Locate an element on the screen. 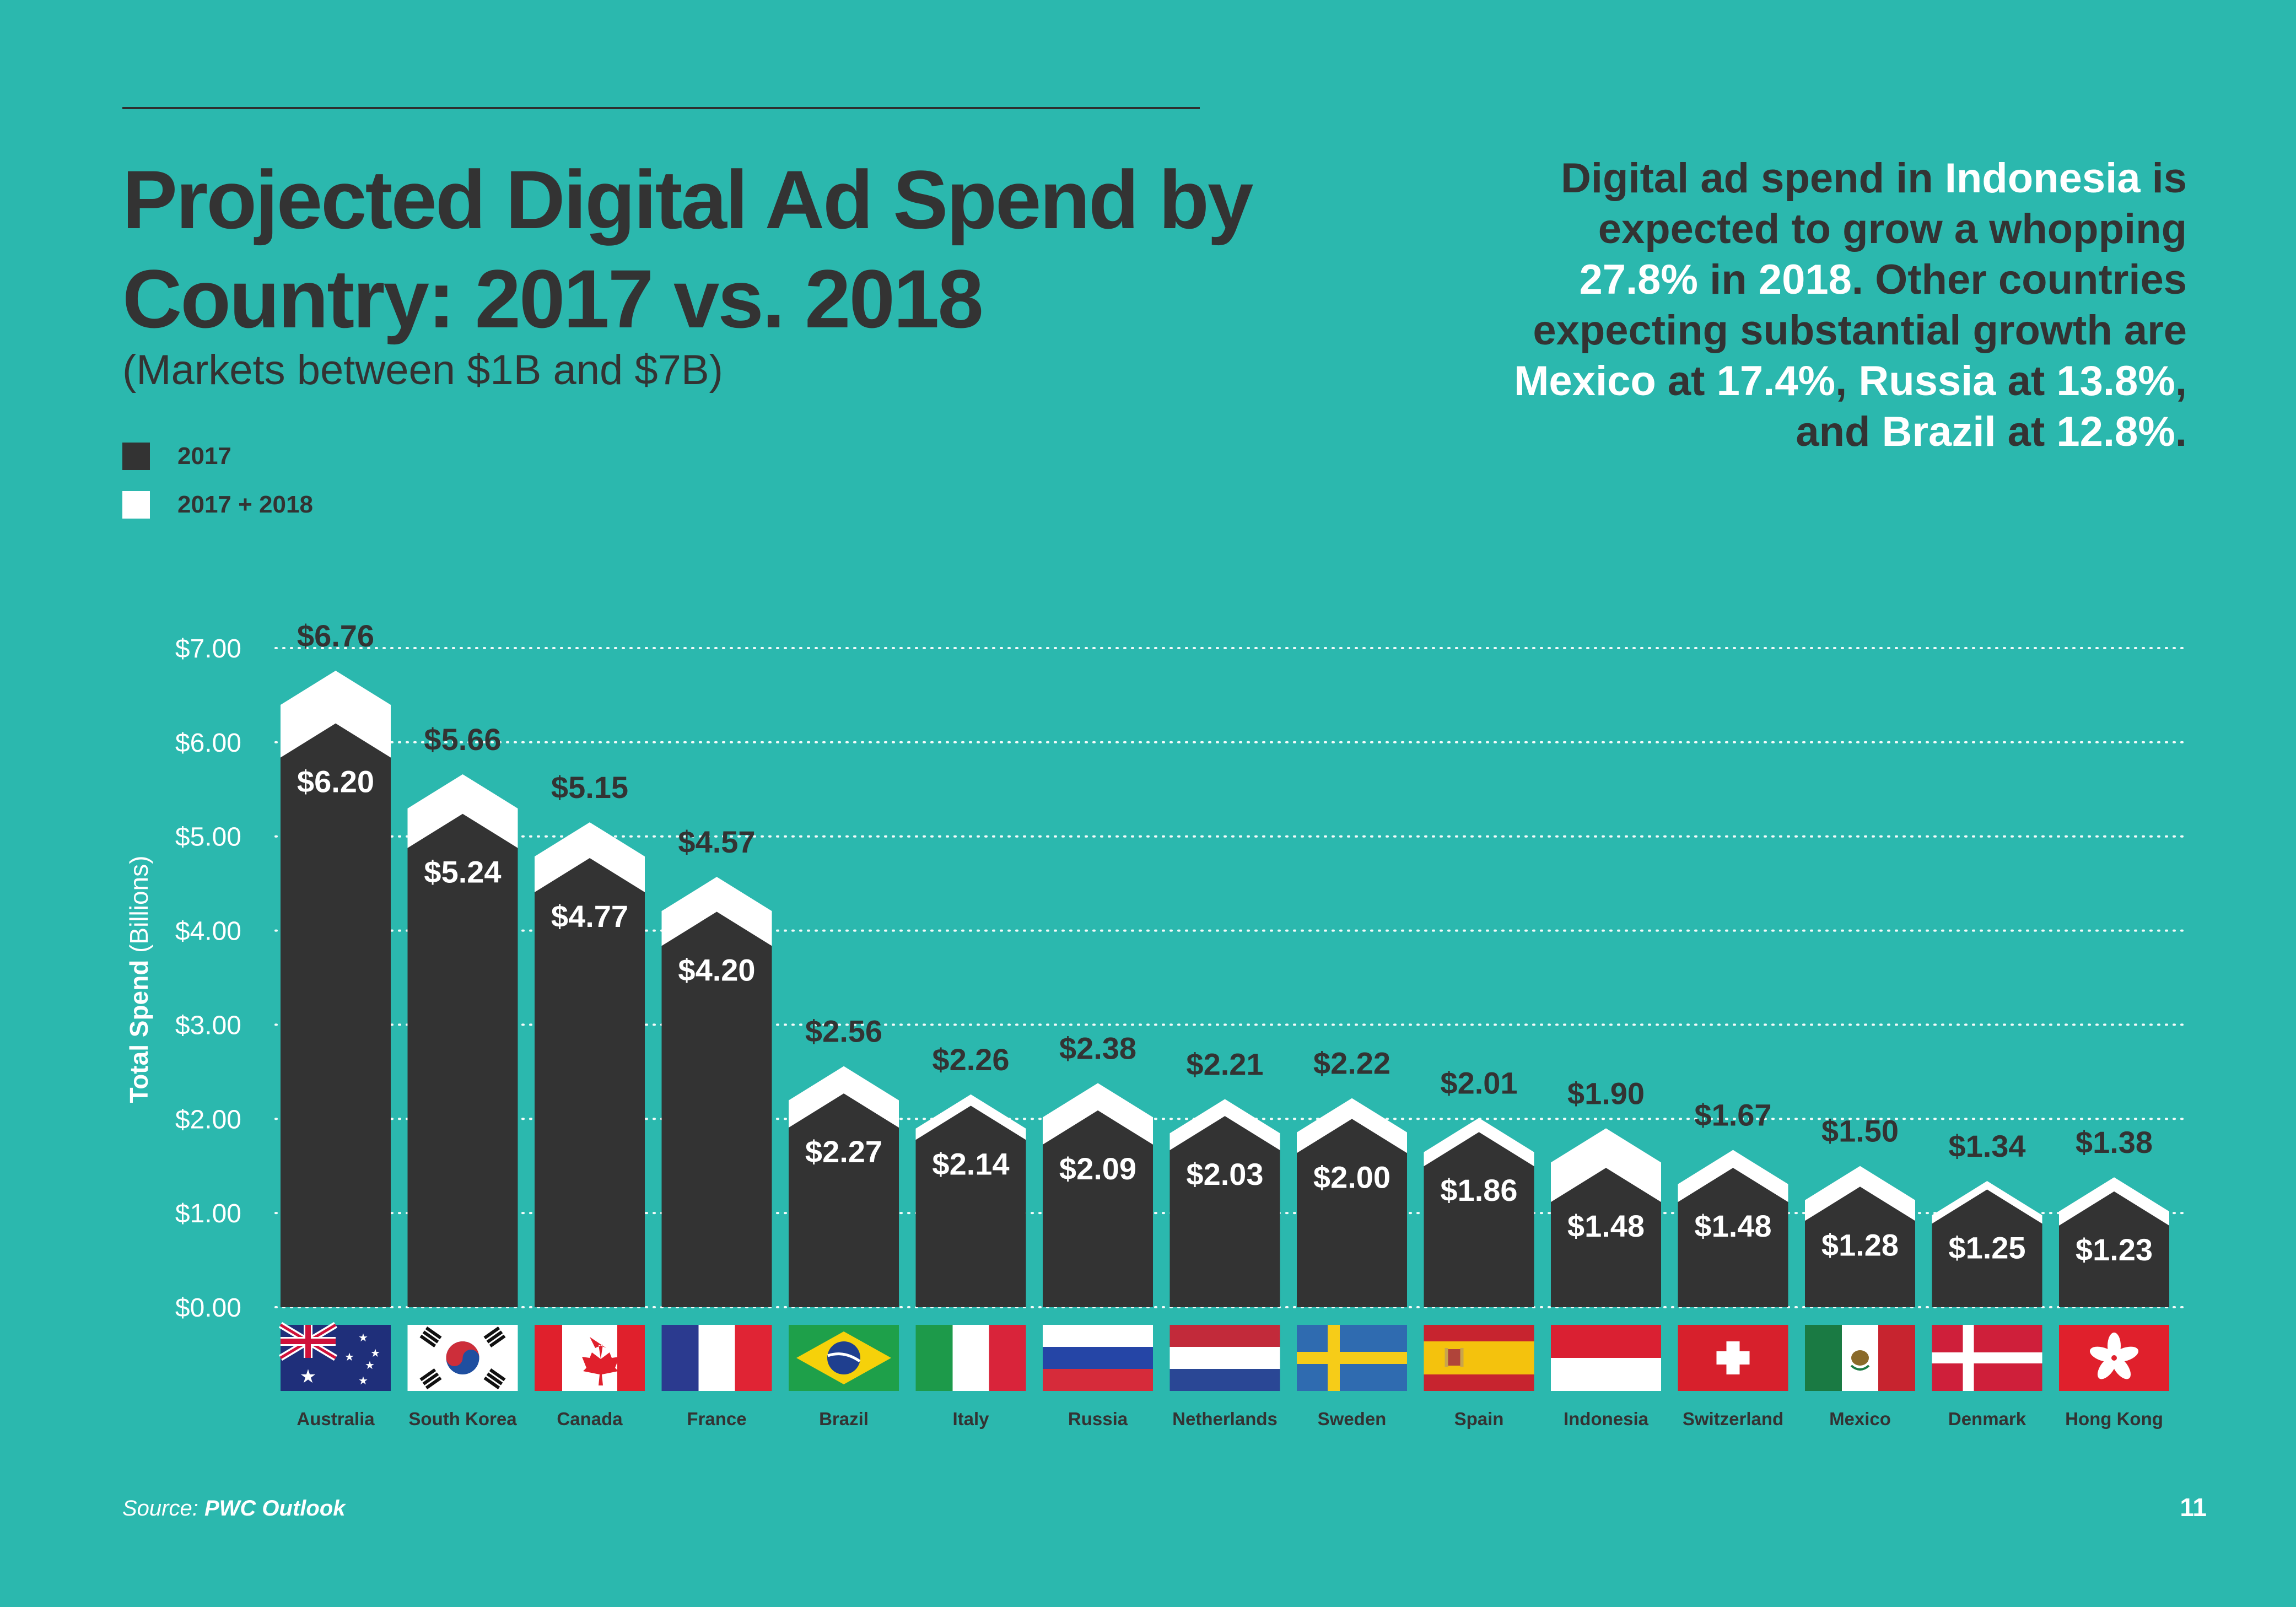 Image resolution: width=2296 pixels, height=1607 pixels. value-label-2017-2018: $1.50 is located at coordinates (1860, 1131).